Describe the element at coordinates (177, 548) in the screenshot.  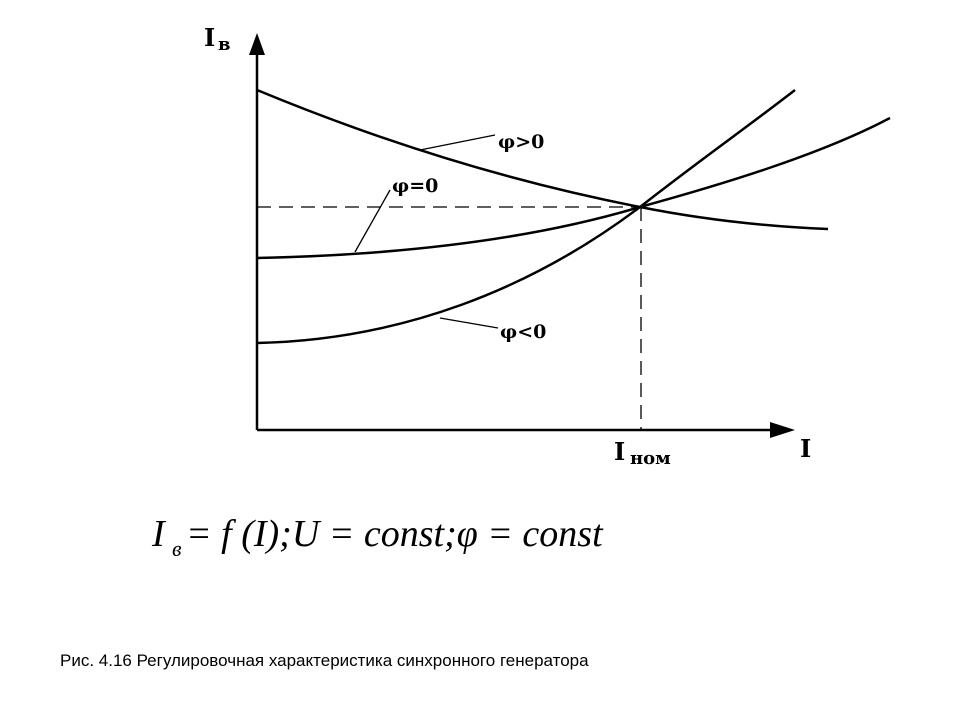
I see `formula-sub: в` at that location.